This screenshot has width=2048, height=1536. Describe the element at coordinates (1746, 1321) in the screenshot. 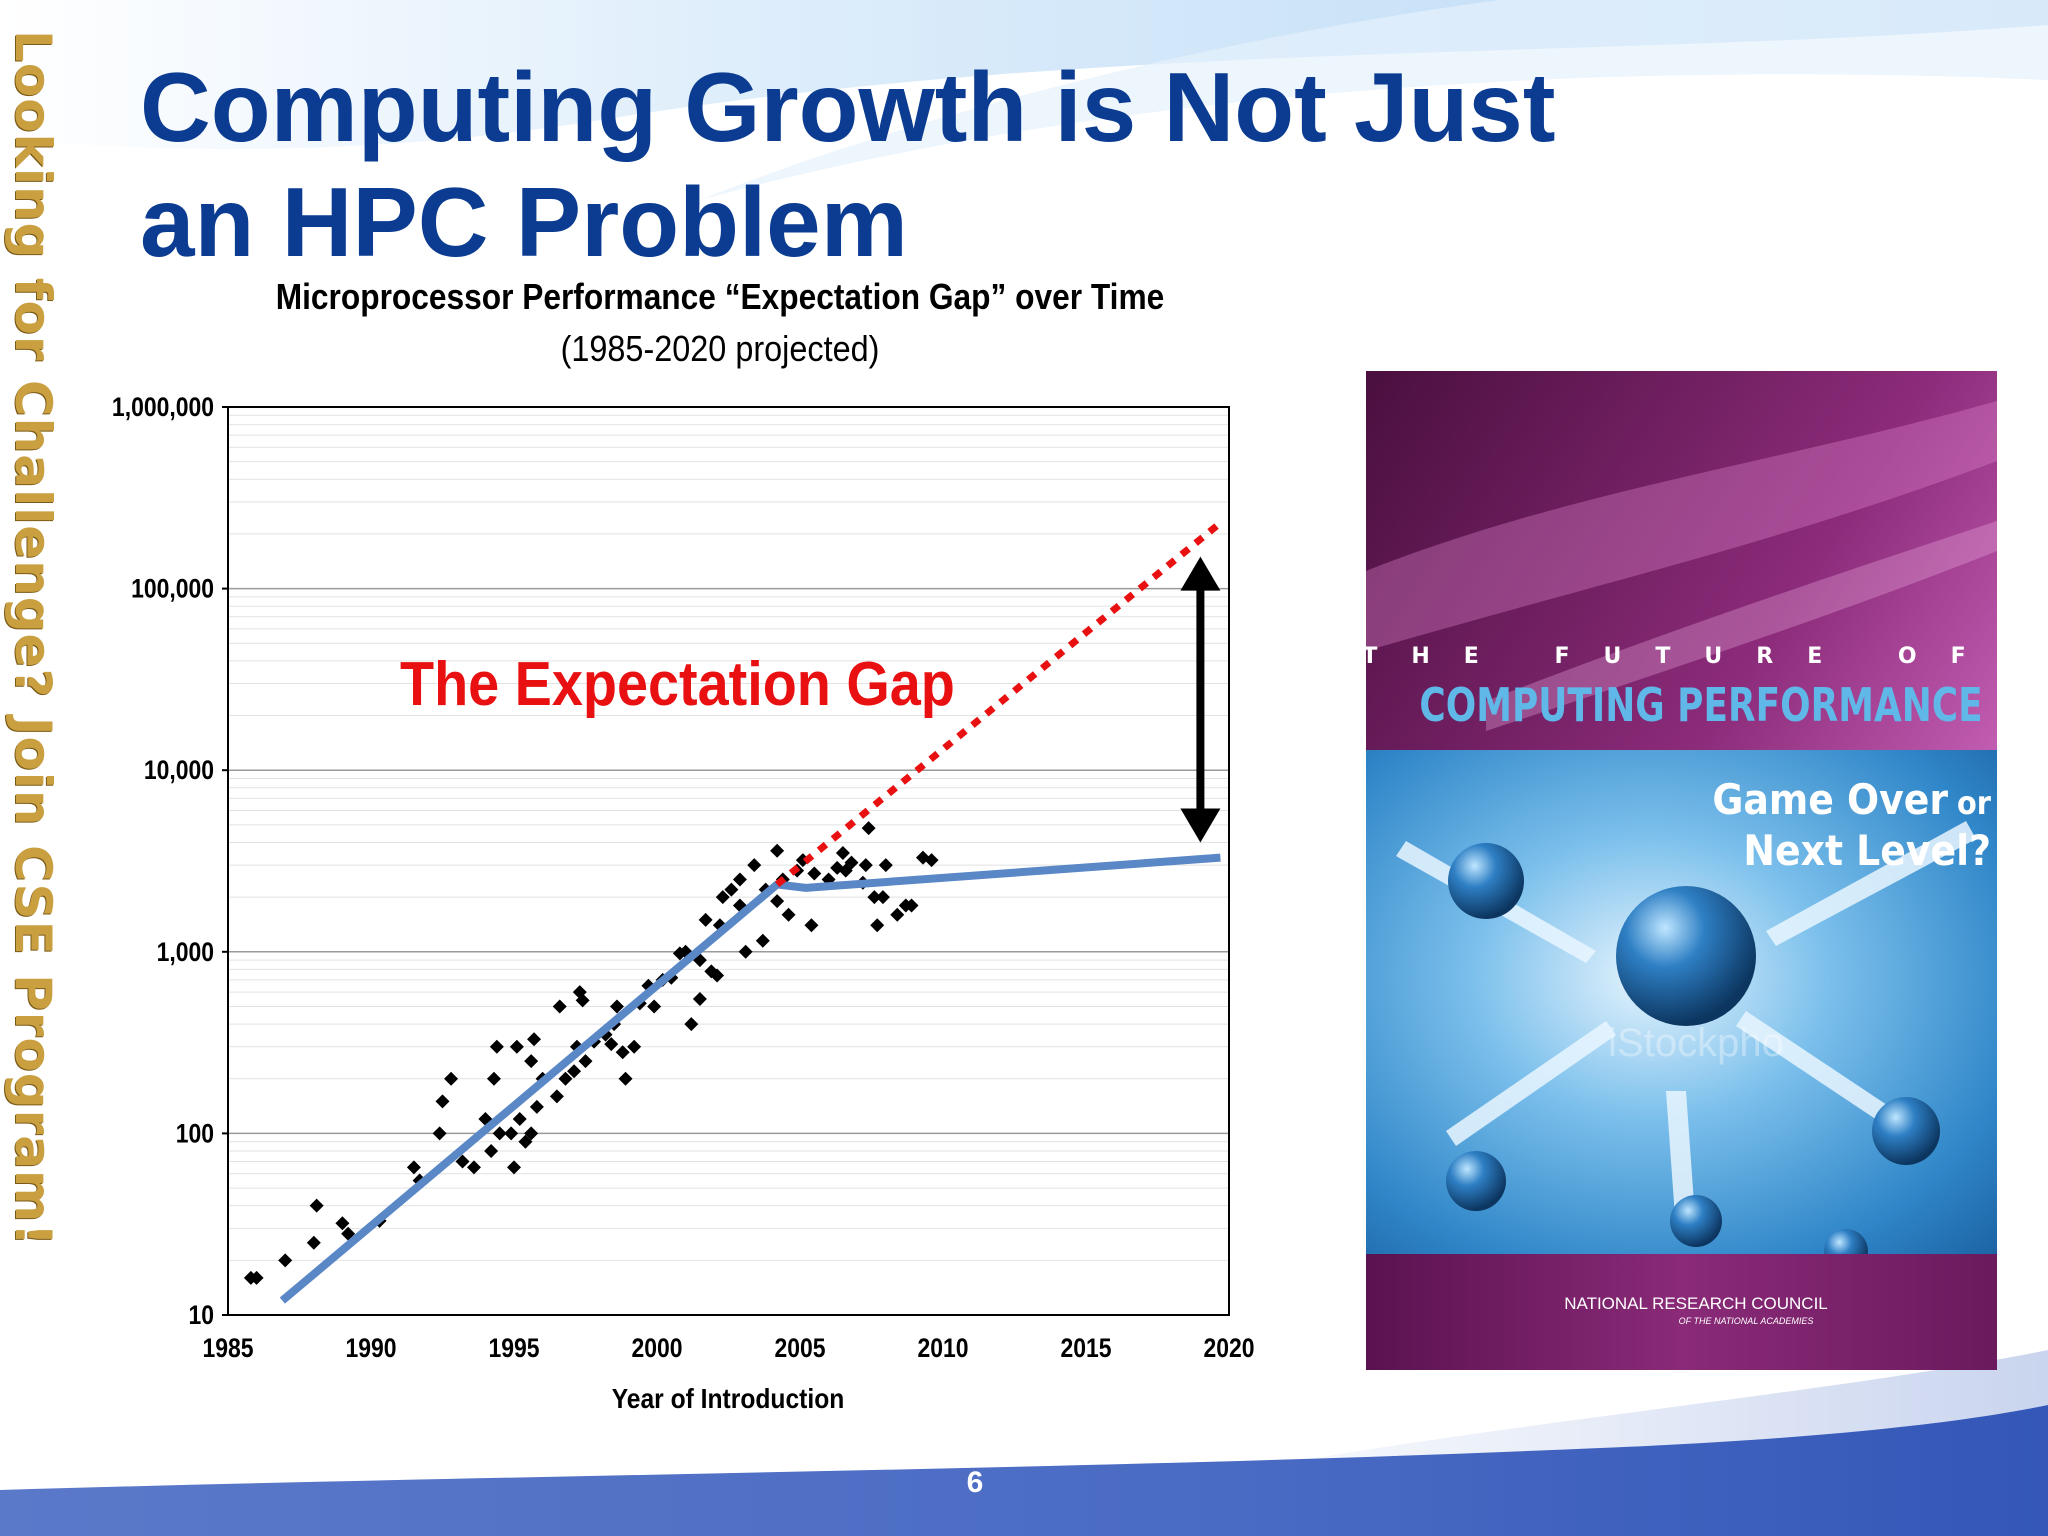

I see `publisher-subtitle: OF THE NATIONAL ACADEMIES` at that location.